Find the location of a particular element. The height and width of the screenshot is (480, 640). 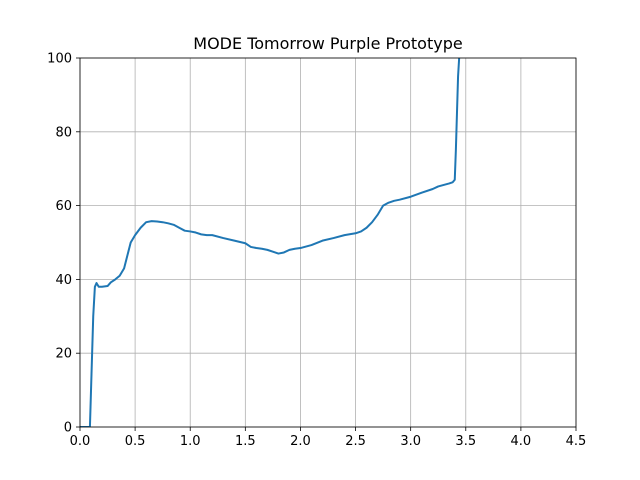

y-tick-label: 100 is located at coordinates (59, 59).